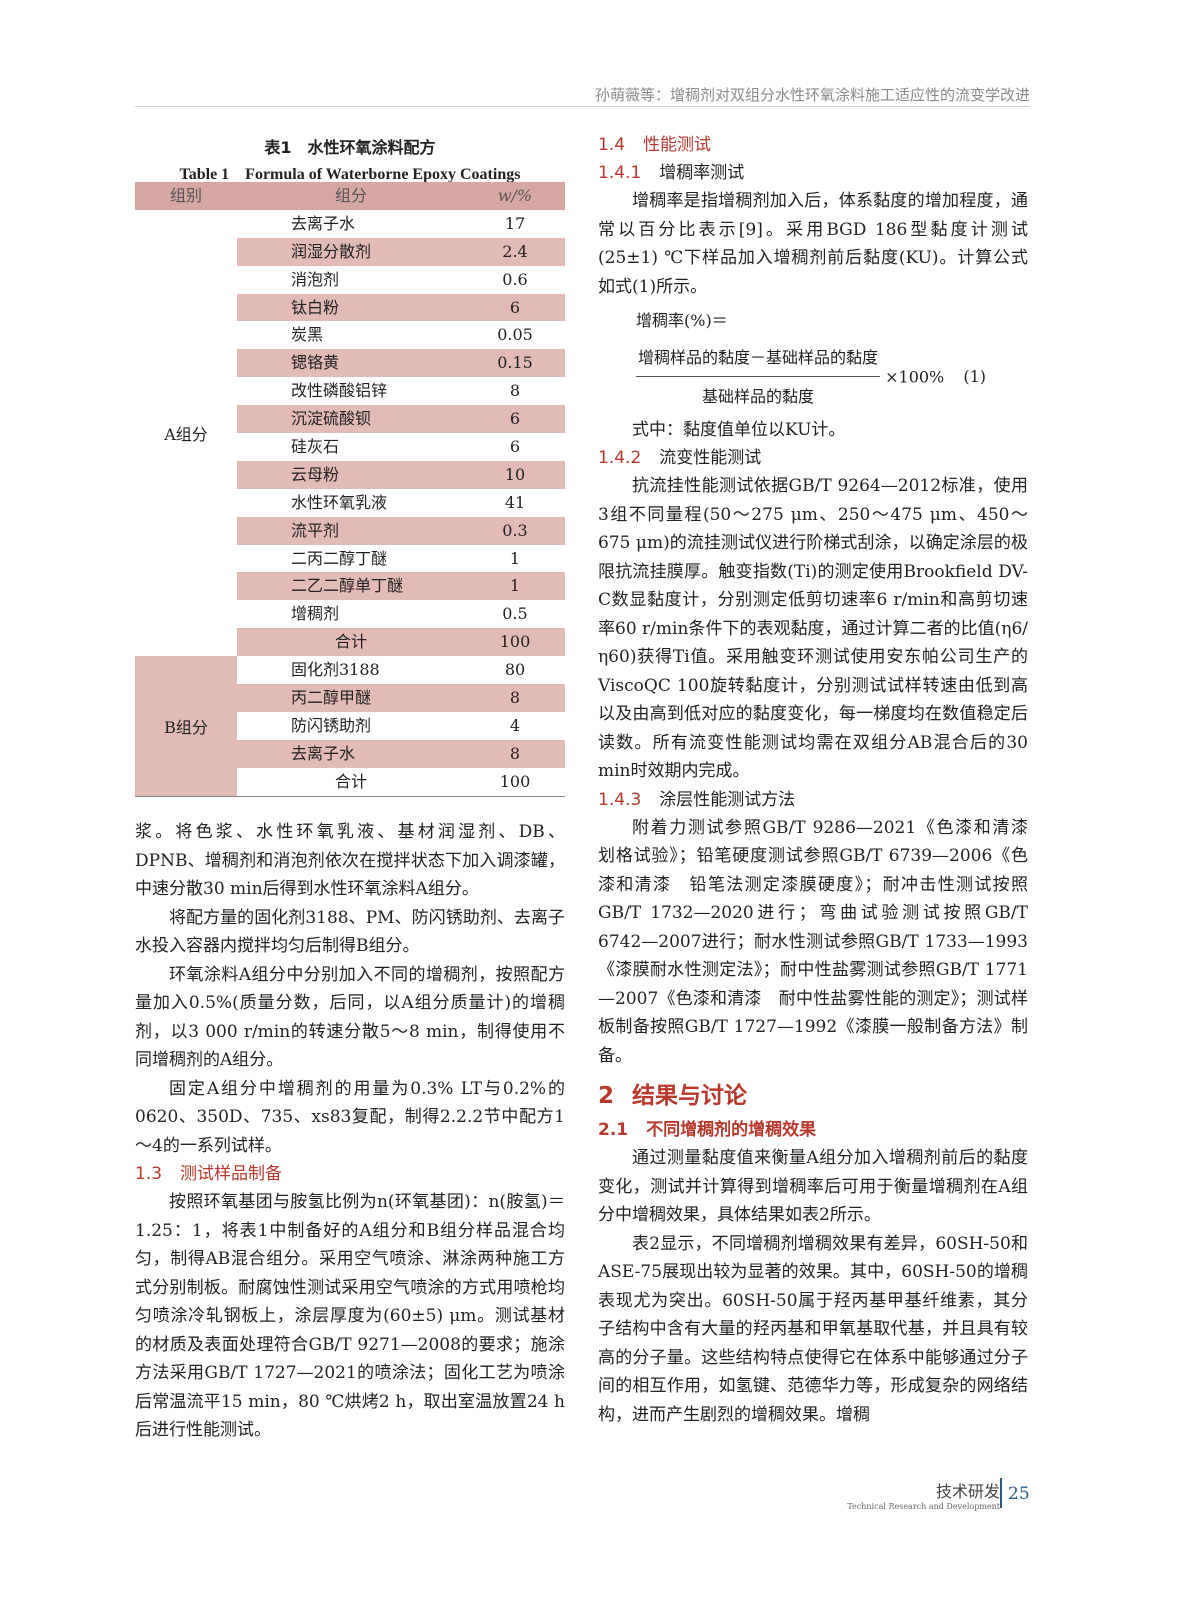 This screenshot has height=1600, width=1187. I want to click on group-label-cell: B组分, so click(186, 726).